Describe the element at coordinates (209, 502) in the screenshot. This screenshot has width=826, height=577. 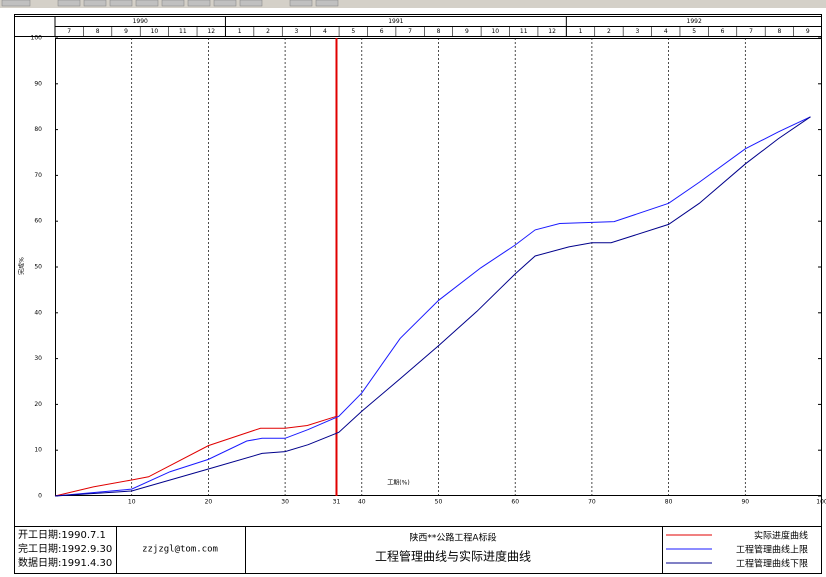
I see `x-tick-label: 20` at that location.